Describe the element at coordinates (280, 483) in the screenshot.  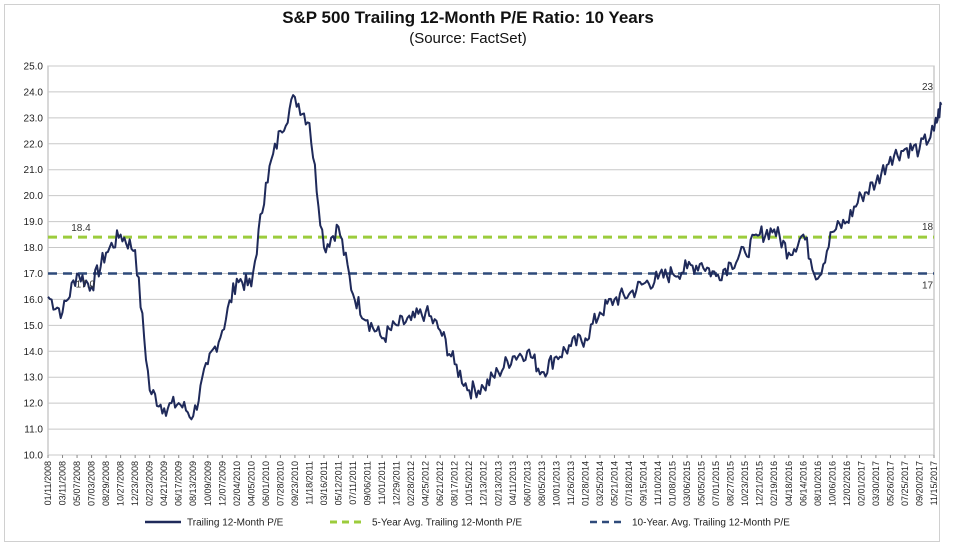
I see `x-tick-label: 07/28/2010` at that location.